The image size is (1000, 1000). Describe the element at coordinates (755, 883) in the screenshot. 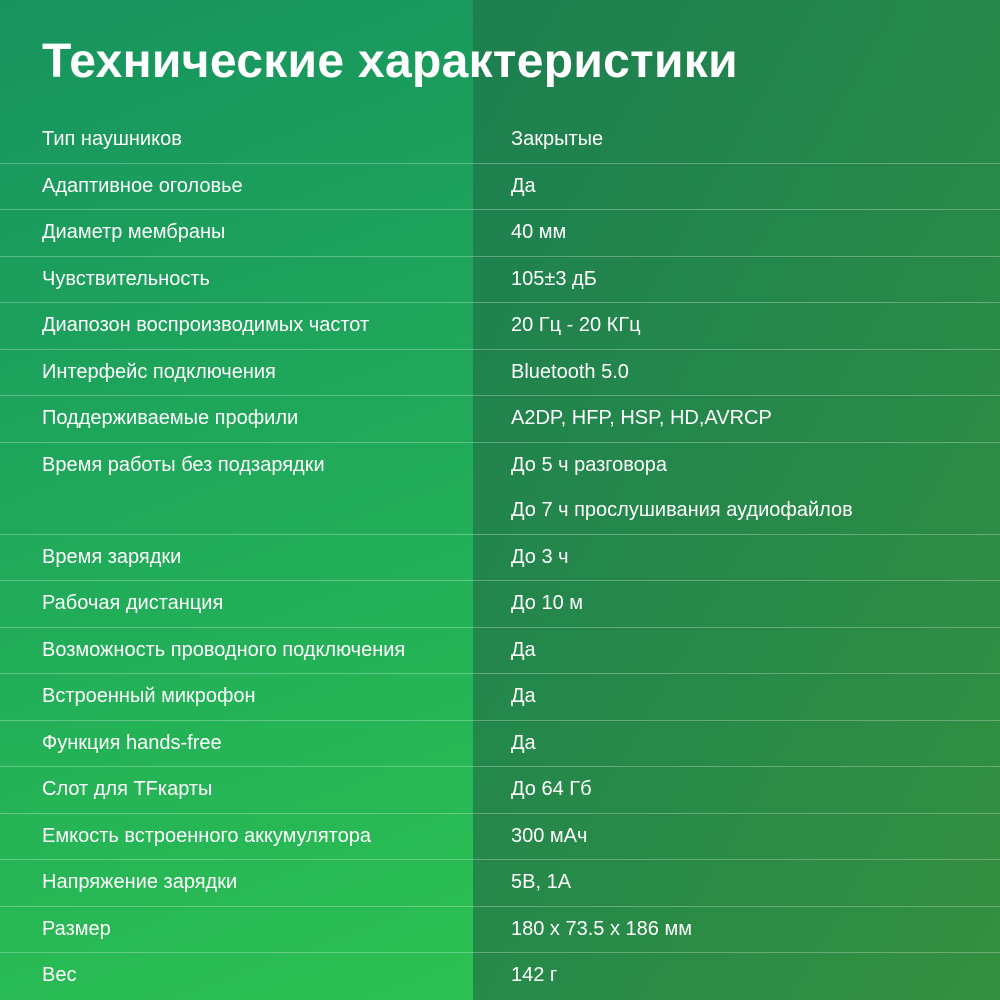

I see `spec-value: 5В, 1А` at that location.